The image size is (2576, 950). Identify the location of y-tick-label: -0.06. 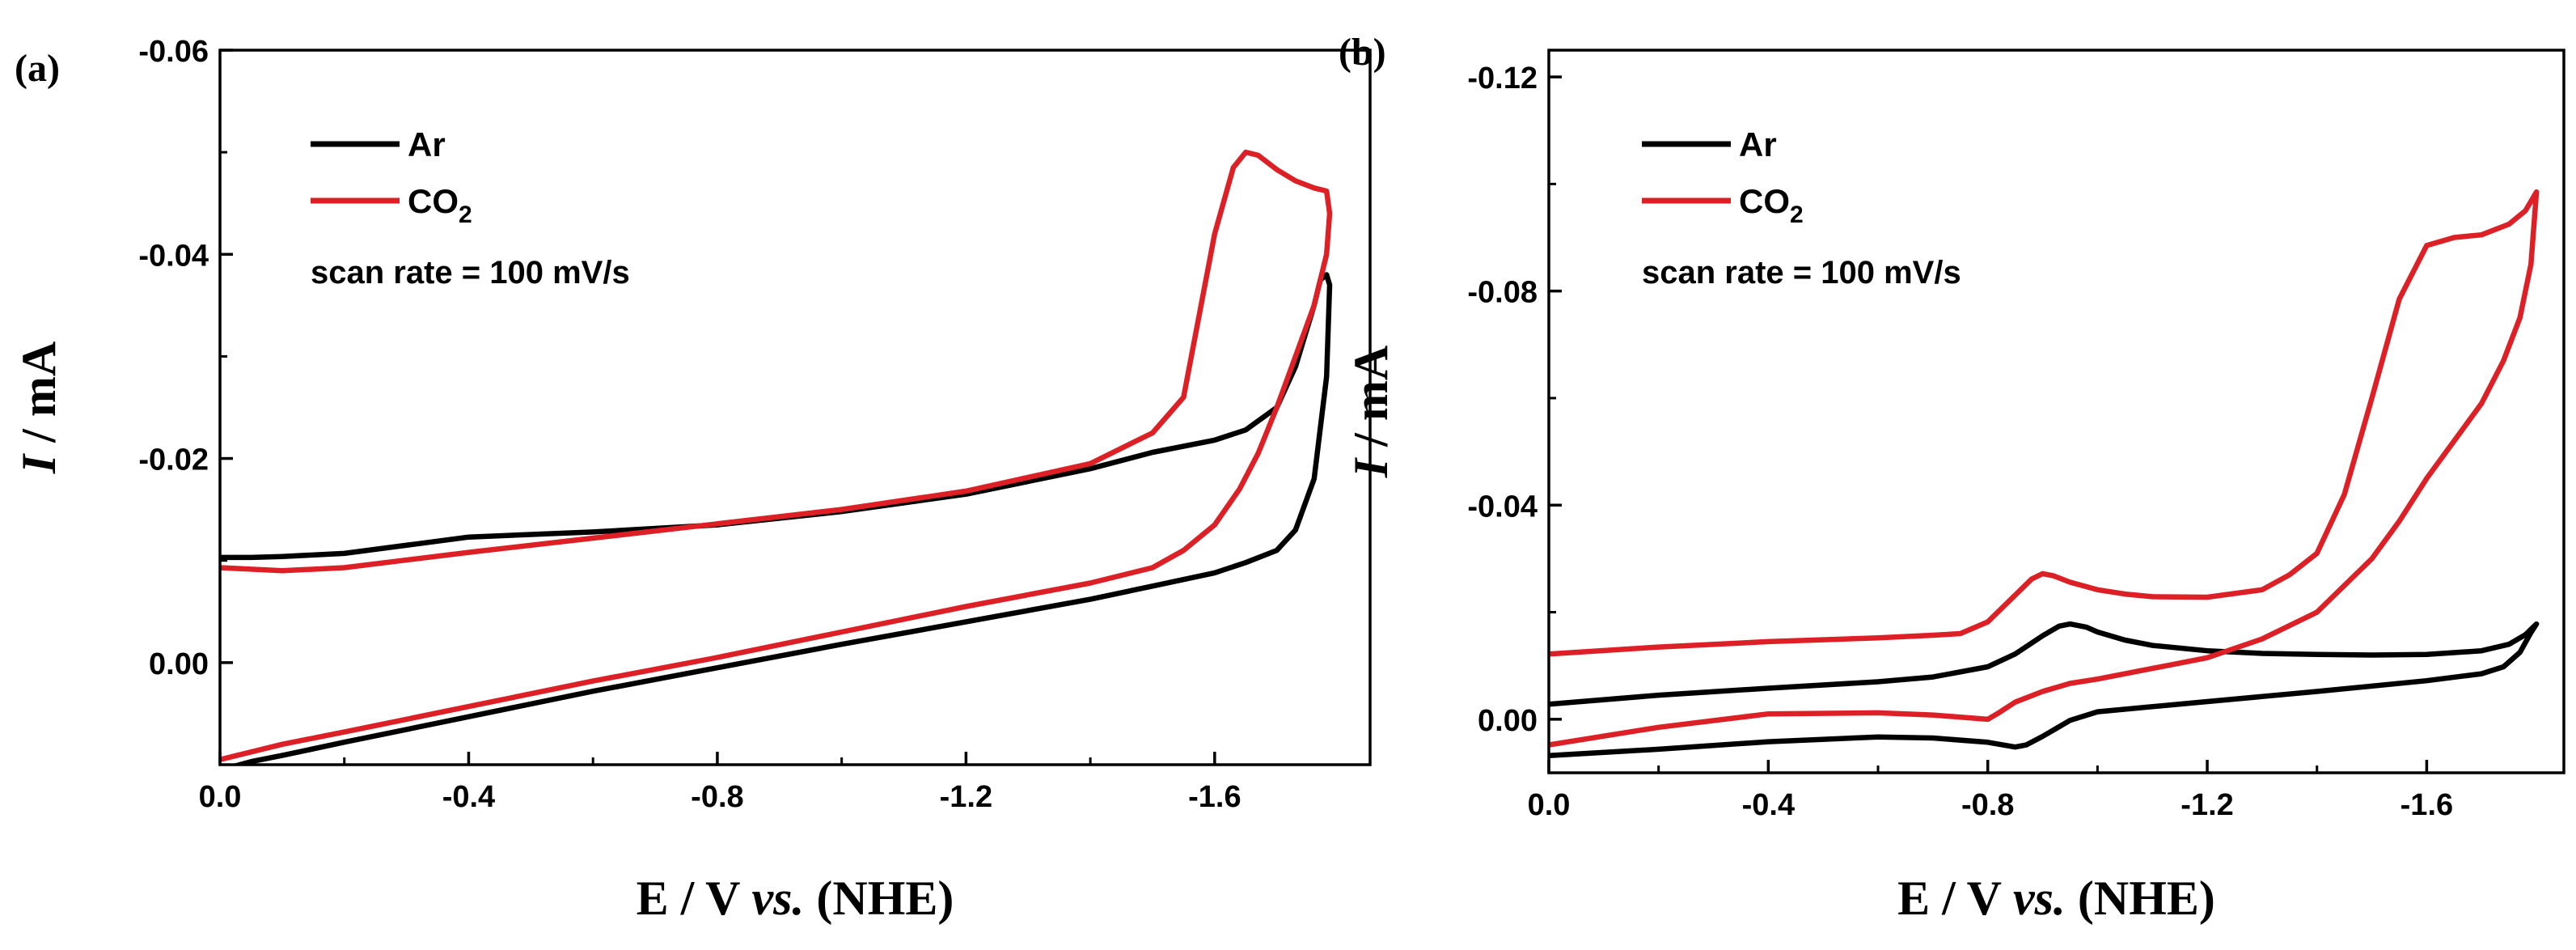
(174, 52).